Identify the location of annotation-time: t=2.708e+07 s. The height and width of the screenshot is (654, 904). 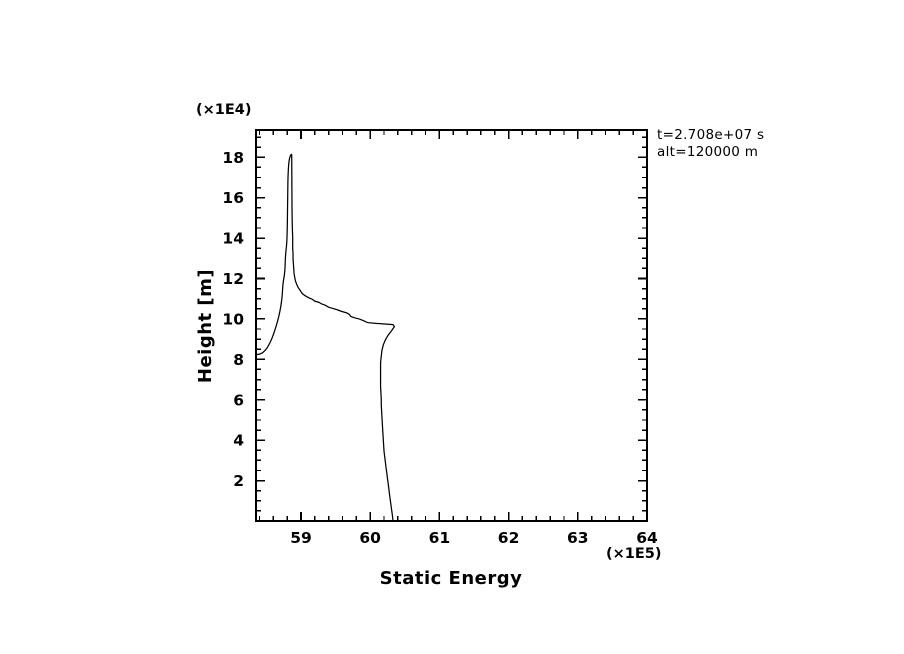
(710, 135).